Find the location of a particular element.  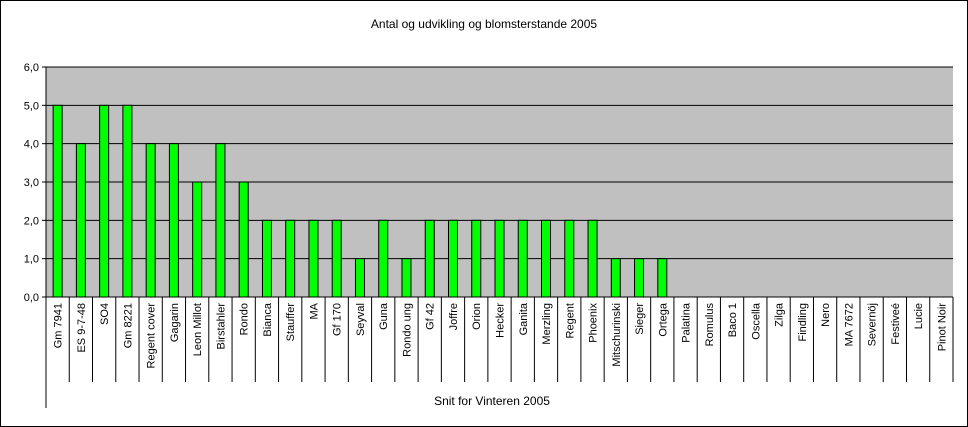

x-tick-label: Bianca is located at coordinates (268, 319).